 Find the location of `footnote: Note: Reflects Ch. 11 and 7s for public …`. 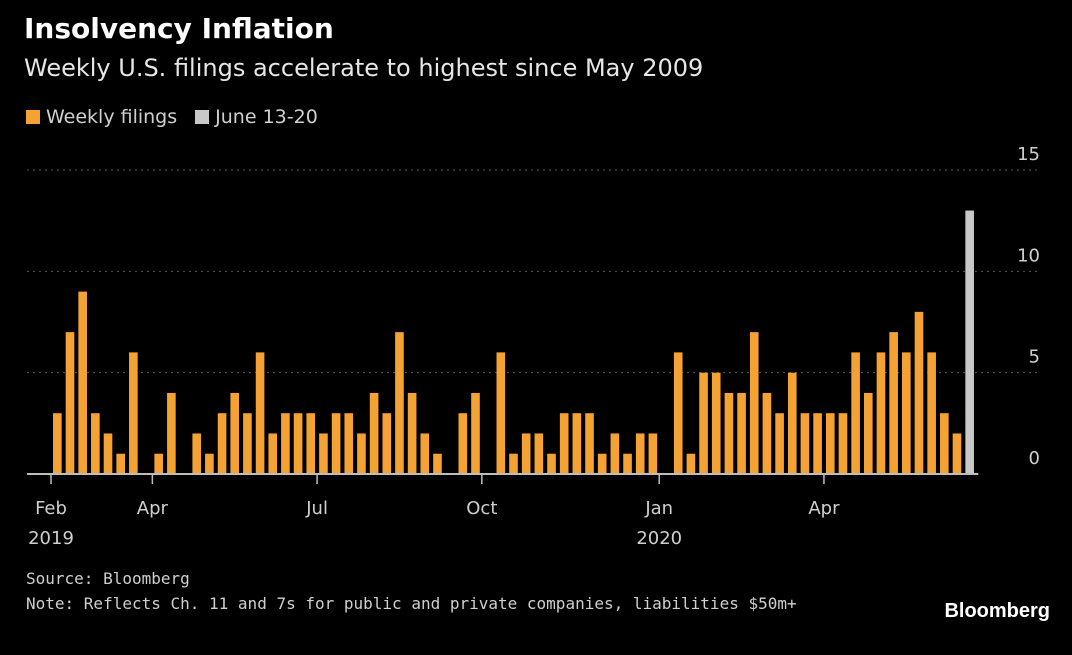

footnote: Note: Reflects Ch. 11 and 7s for public … is located at coordinates (411, 603).